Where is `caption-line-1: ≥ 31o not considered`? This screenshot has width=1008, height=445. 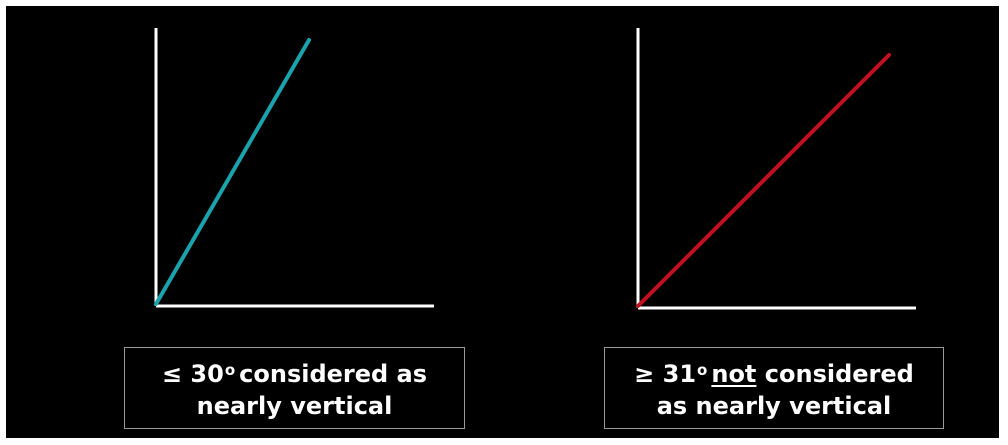 caption-line-1: ≥ 31o not considered is located at coordinates (774, 372).